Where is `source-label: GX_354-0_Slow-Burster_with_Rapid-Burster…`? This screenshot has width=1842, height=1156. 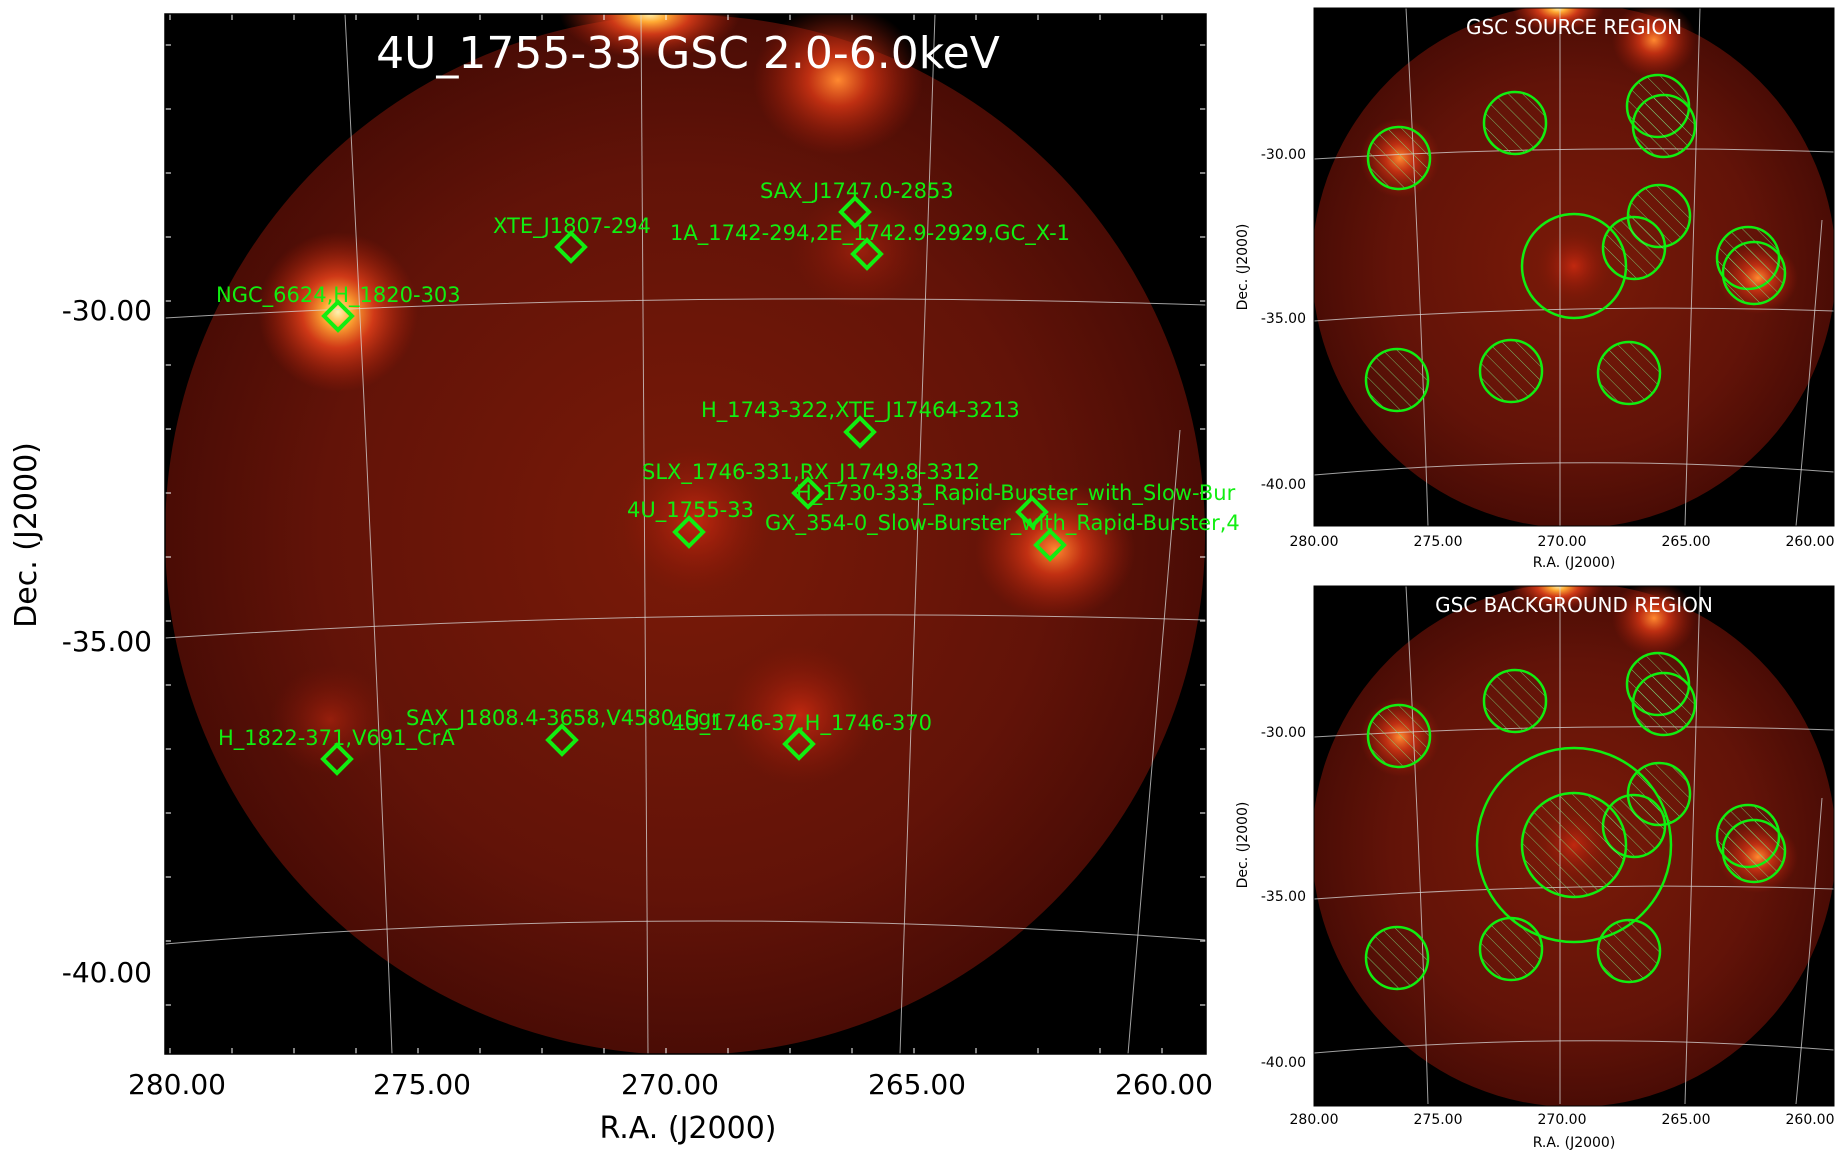
source-label: GX_354-0_Slow-Burster_with_Rapid-Burster… is located at coordinates (1002, 523).